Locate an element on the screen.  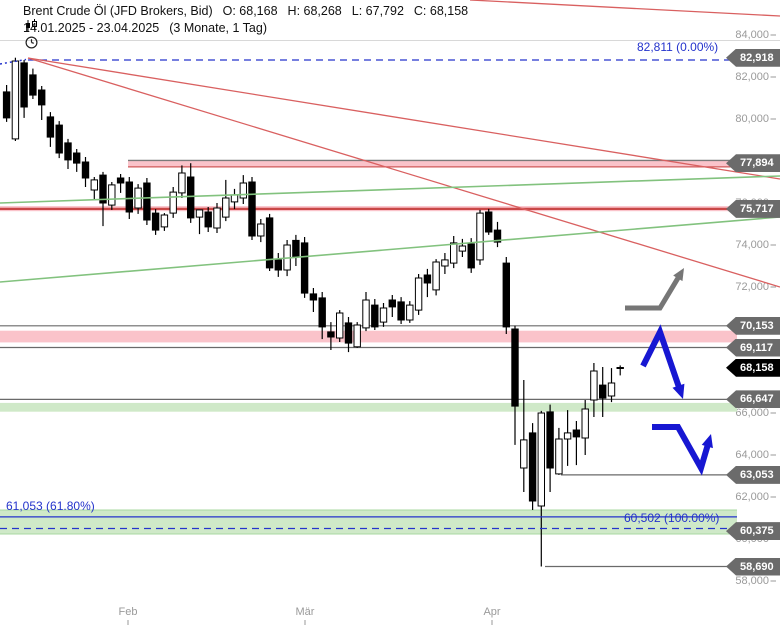
y-axis-label: 84,000 is located at coordinates (752, 35).